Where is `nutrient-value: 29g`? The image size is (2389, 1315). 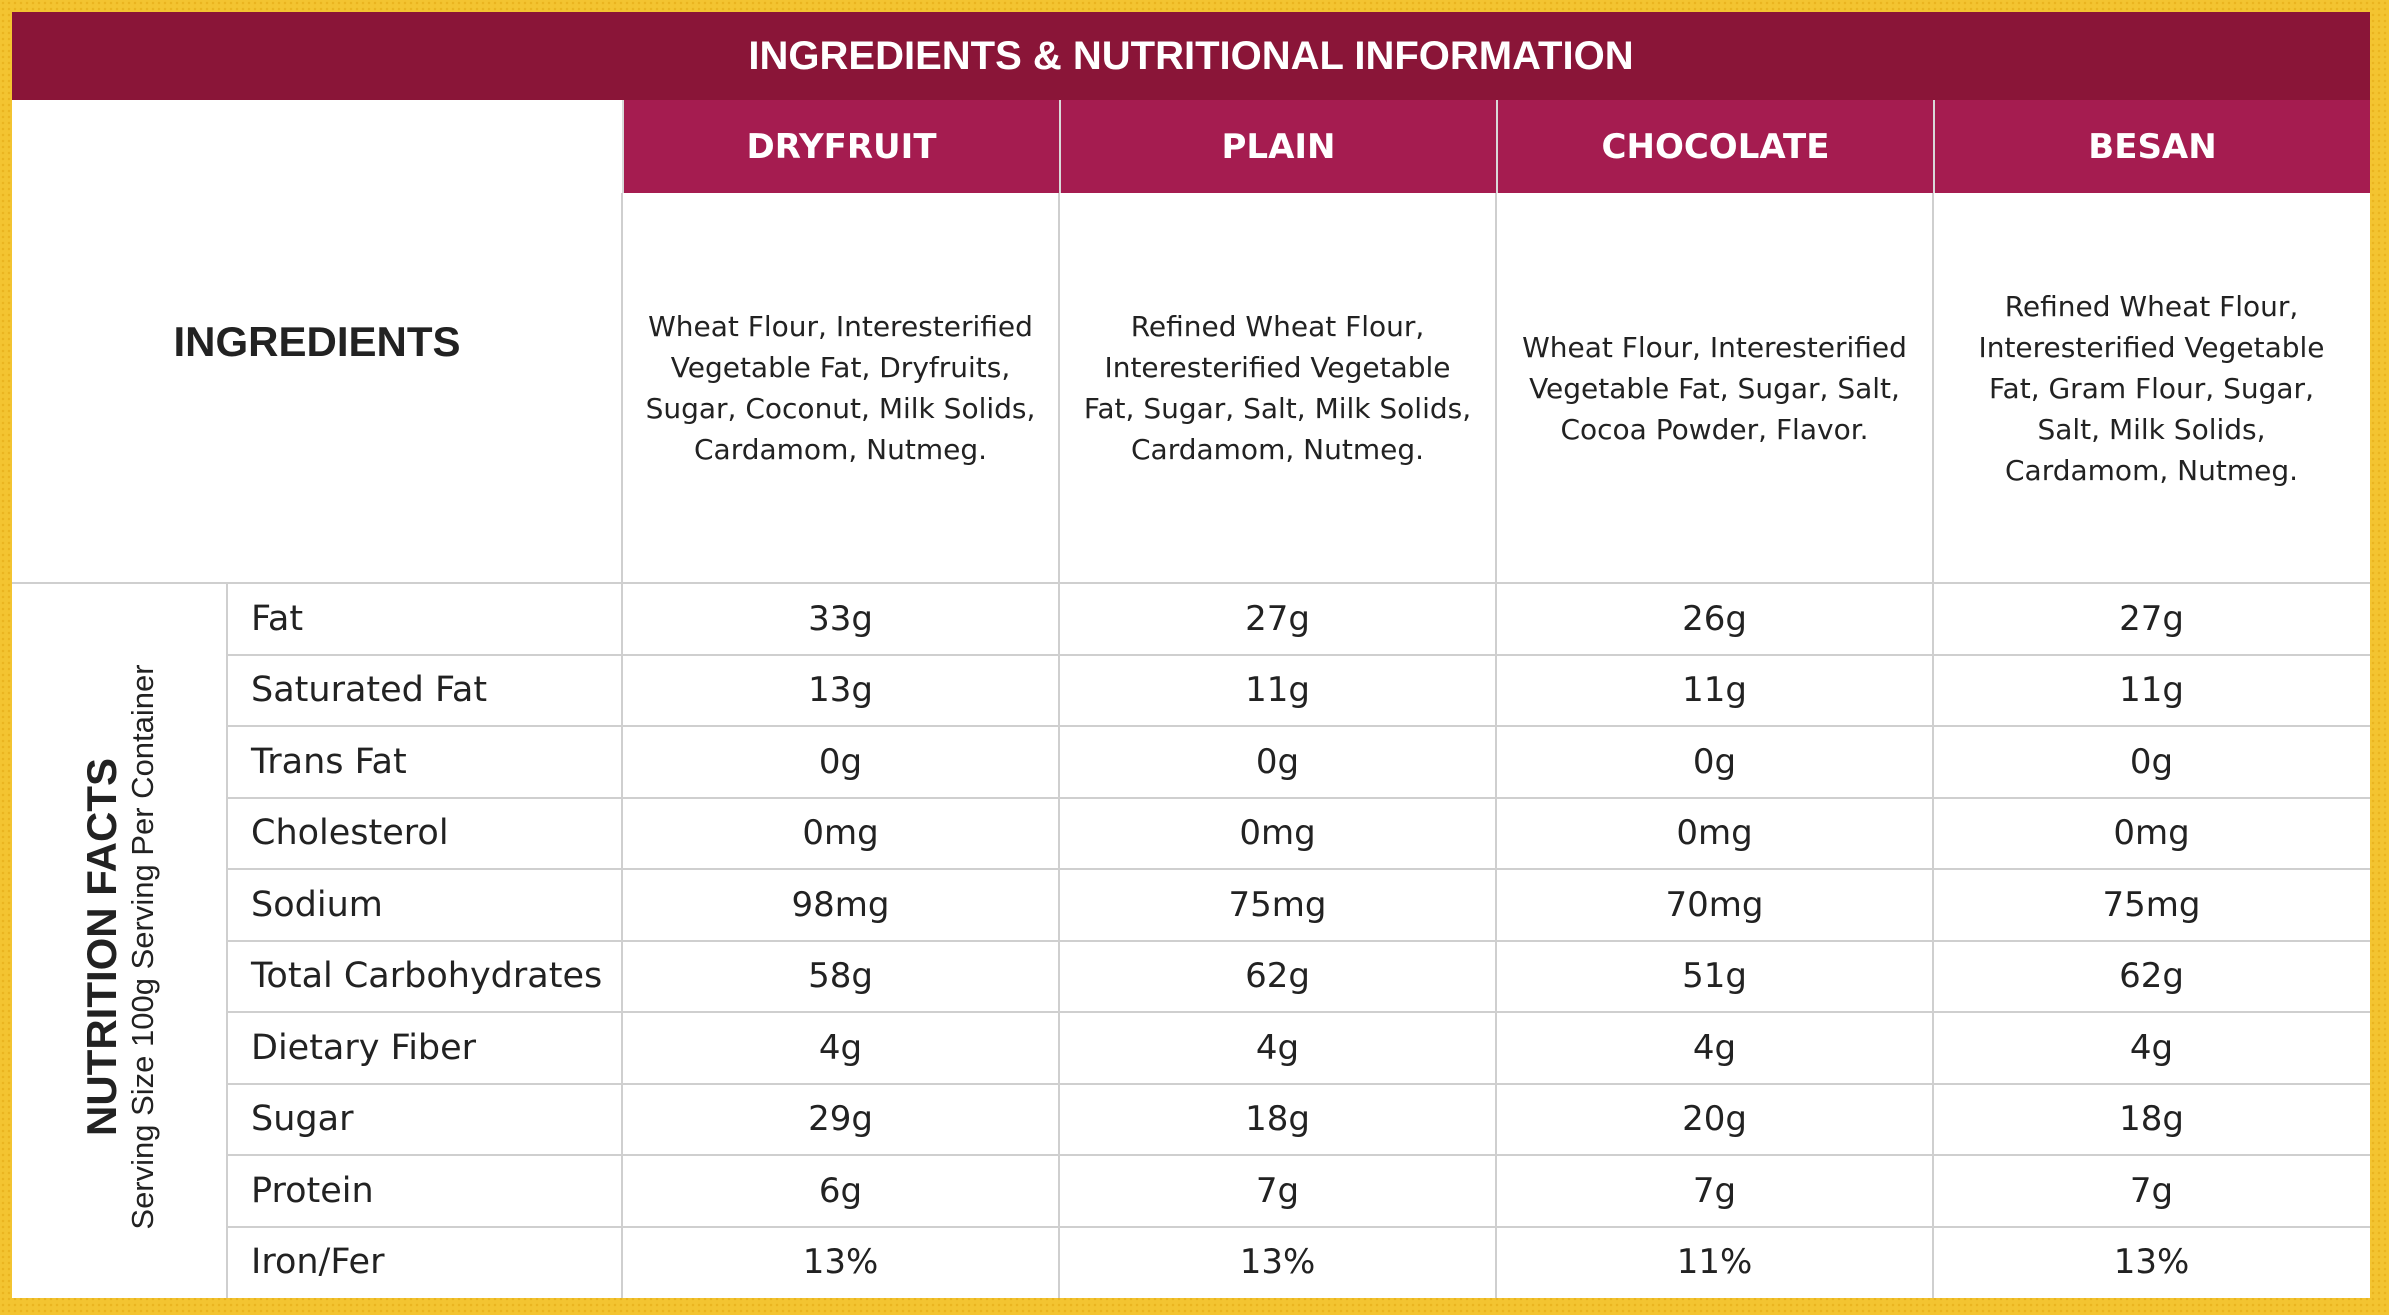 nutrient-value: 29g is located at coordinates (840, 1119).